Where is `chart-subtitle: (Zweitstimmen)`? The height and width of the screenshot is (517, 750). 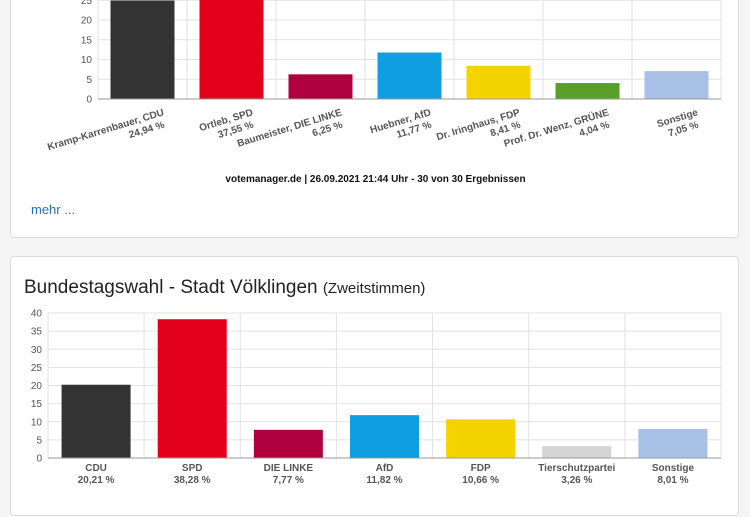 chart-subtitle: (Zweitstimmen) is located at coordinates (374, 288).